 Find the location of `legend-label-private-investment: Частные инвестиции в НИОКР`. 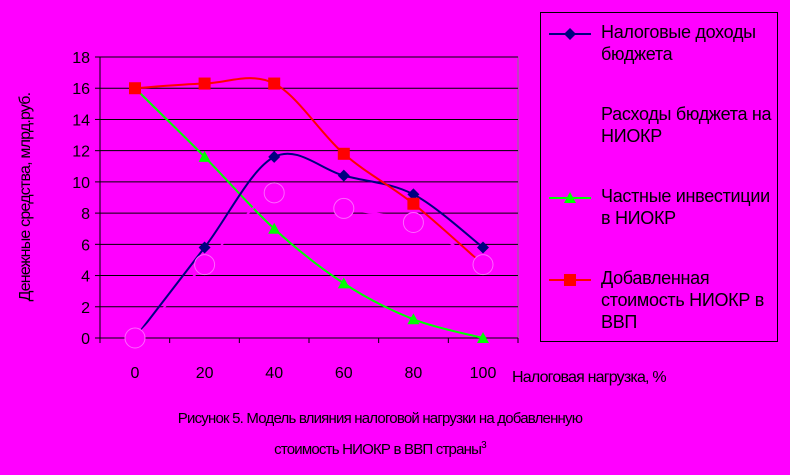

legend-label-private-investment: Частные инвестиции в НИОКР is located at coordinates (685, 207).